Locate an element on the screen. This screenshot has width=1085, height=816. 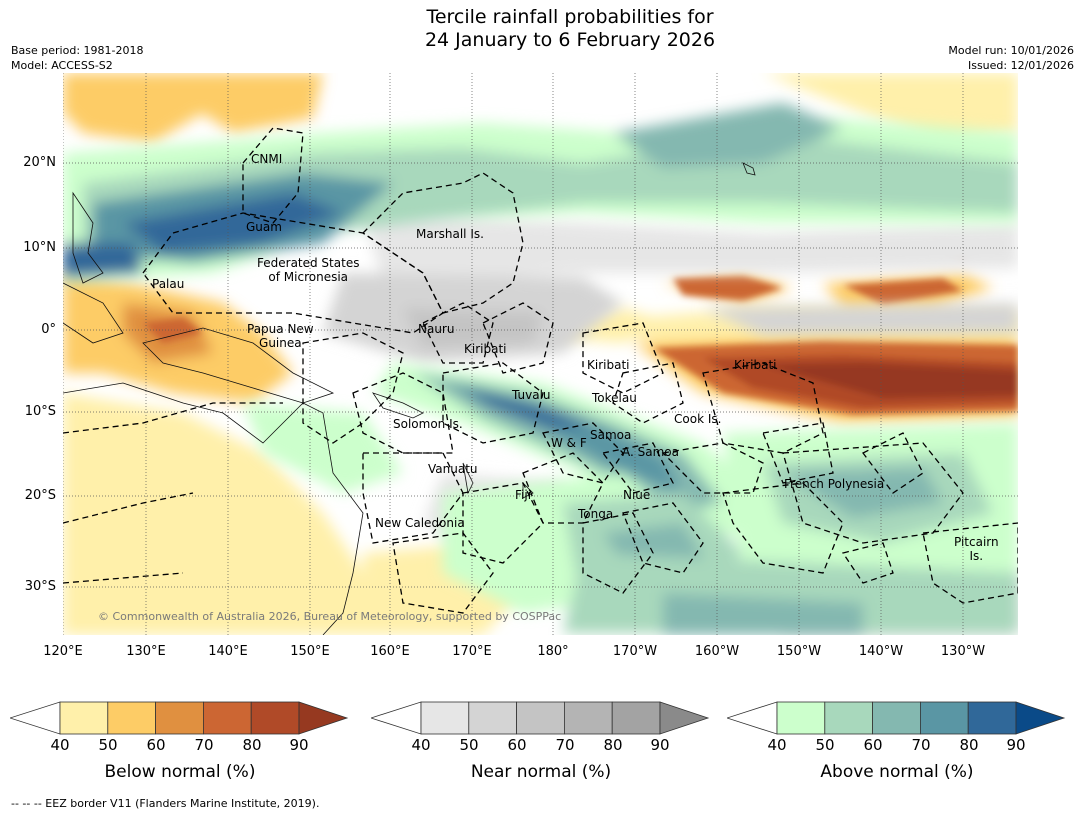
place-palau: Palau is located at coordinates (168, 284).